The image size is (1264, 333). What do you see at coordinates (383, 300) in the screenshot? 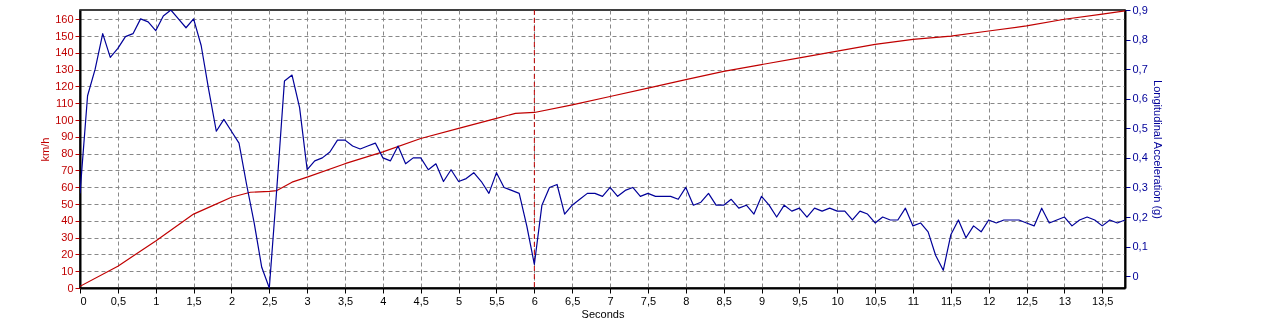
I see `x-tick-label: 4` at bounding box center [383, 300].